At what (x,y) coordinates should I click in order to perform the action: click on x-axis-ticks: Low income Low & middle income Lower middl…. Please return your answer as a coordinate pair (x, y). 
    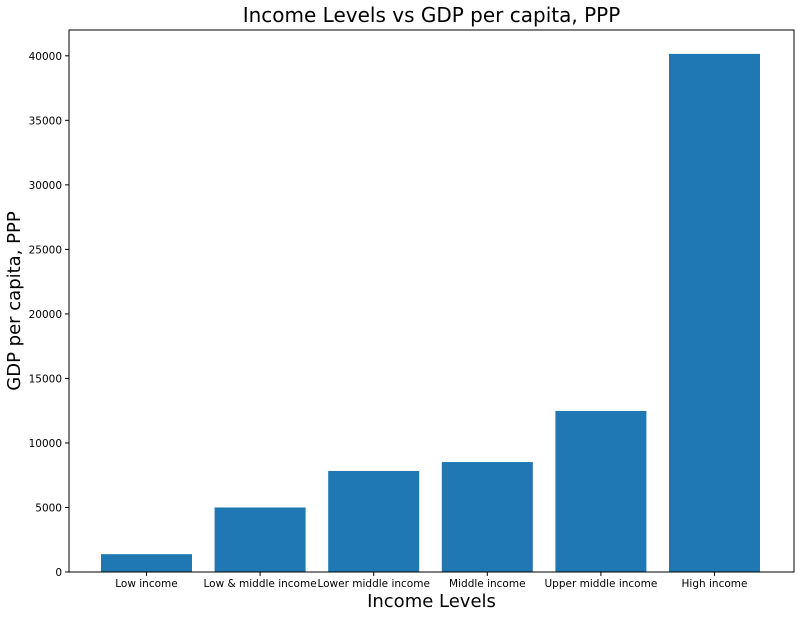
    Looking at the image, I should click on (431, 581).